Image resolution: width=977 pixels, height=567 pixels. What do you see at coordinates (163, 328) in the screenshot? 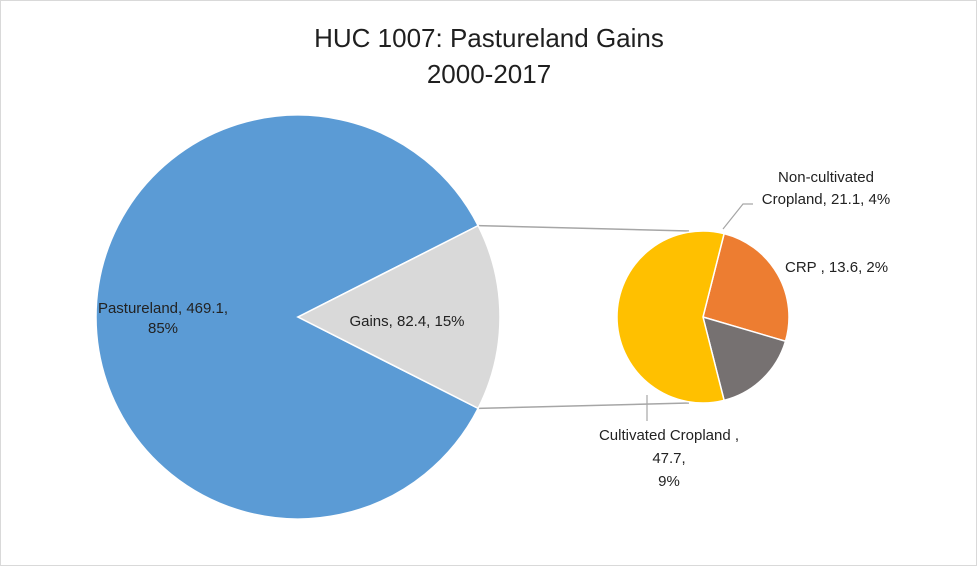
I see `data-label-line: 85%` at bounding box center [163, 328].